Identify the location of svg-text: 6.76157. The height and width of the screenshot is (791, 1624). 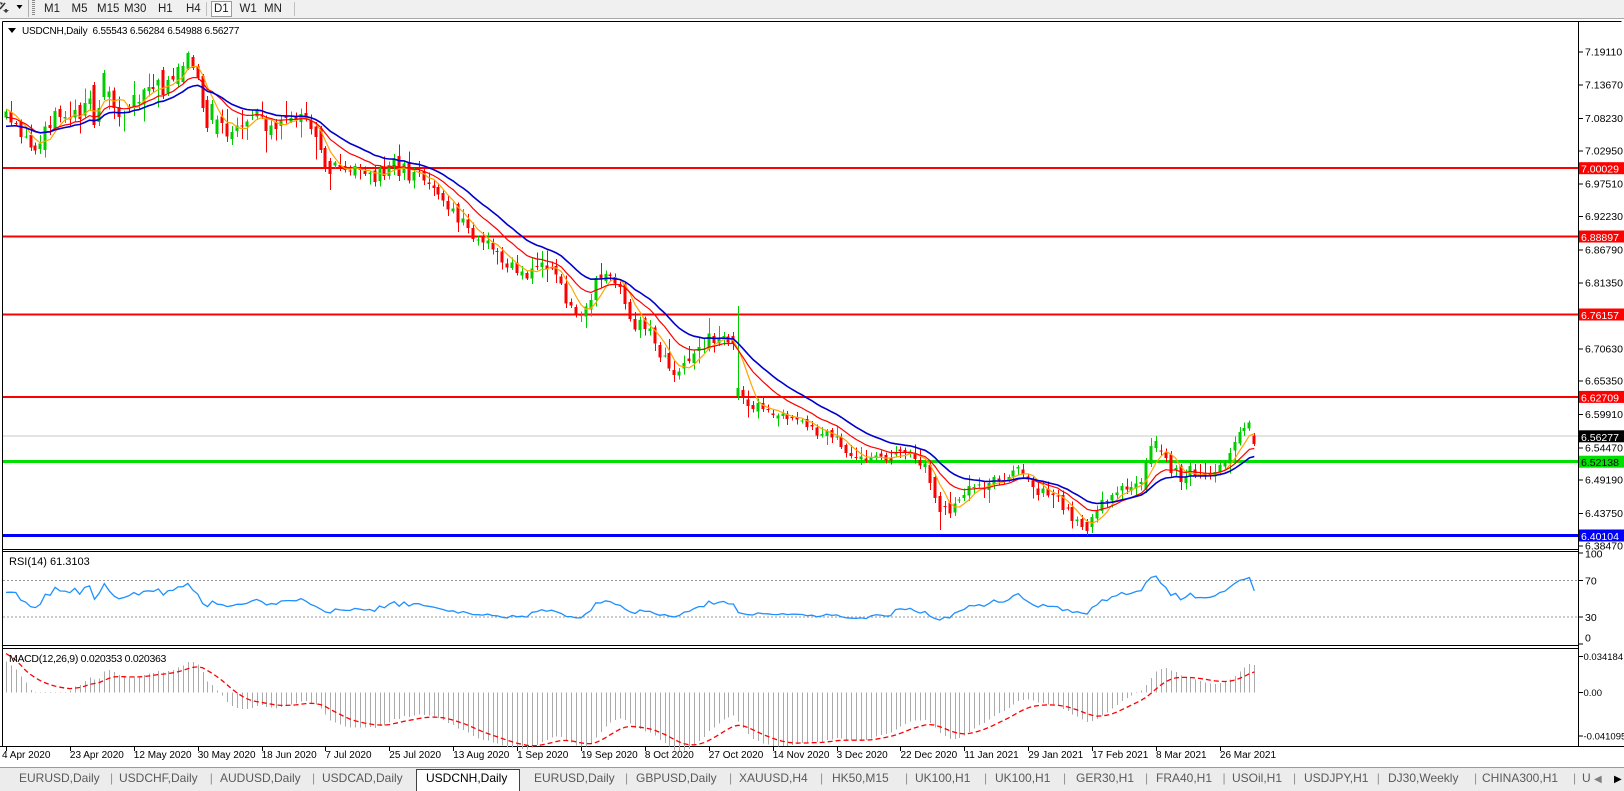
(1600, 316).